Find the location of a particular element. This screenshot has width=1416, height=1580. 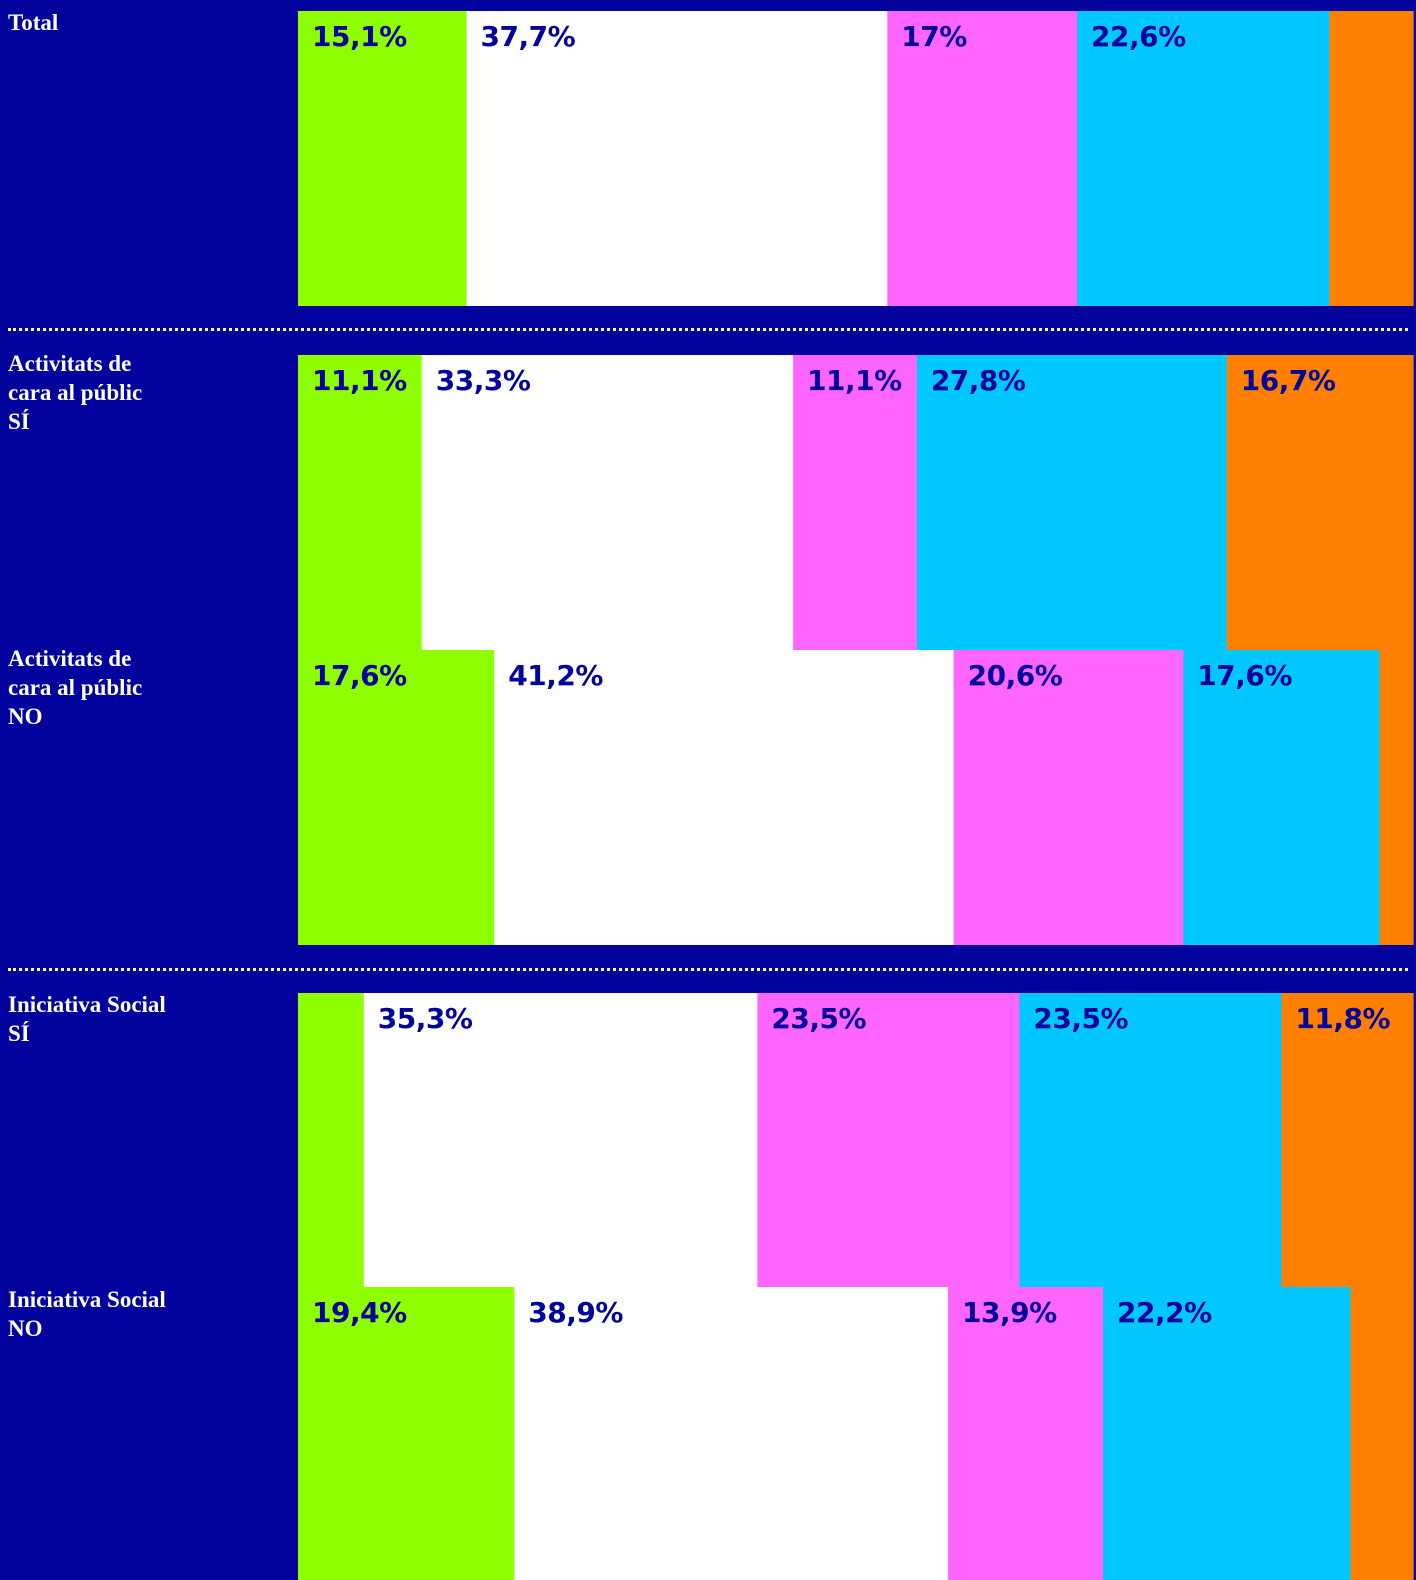

data-label: 16,7% is located at coordinates (1288, 380).